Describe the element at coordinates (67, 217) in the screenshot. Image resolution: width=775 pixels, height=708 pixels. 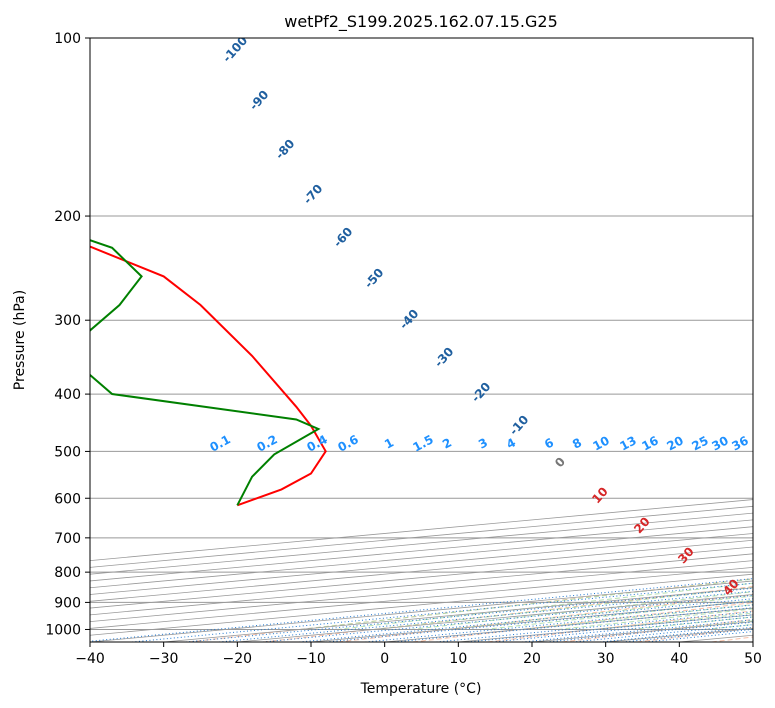
I see `y-tick-label: 200` at that location.